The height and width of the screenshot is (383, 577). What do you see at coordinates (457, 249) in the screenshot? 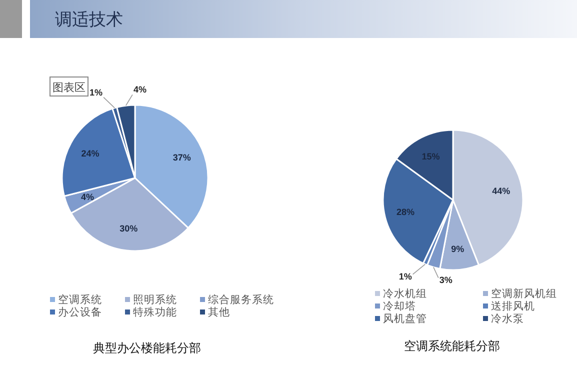
I see `data-label: 9%` at bounding box center [457, 249].